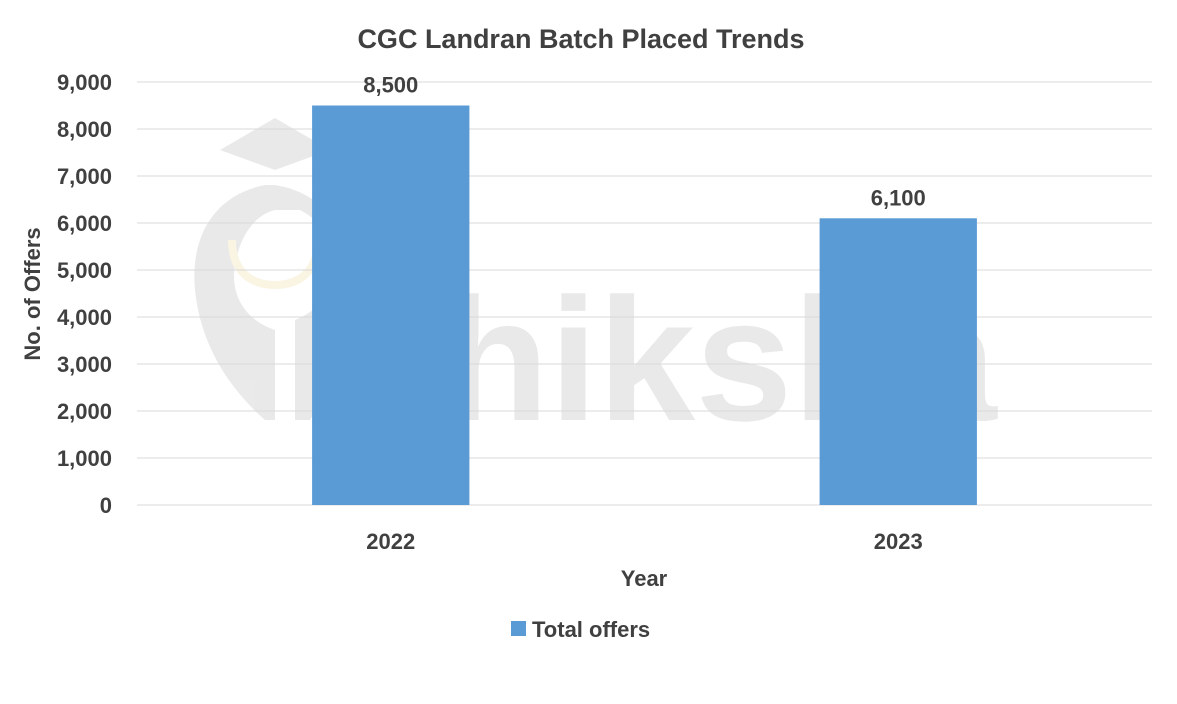  What do you see at coordinates (84, 176) in the screenshot?
I see `y-tick-label: 7,000` at bounding box center [84, 176].